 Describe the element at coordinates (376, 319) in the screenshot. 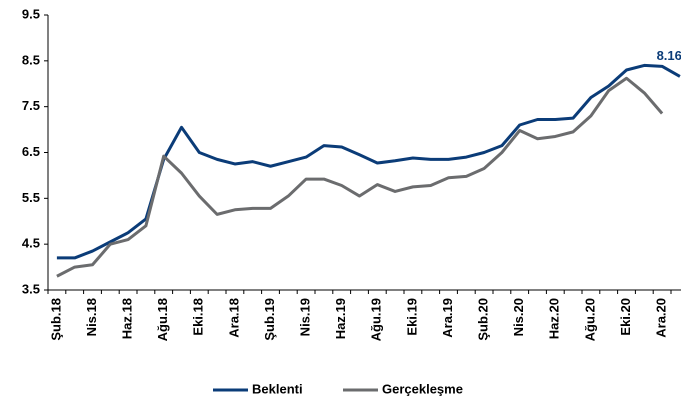

I see `x-tick-label: Ağu.19` at that location.